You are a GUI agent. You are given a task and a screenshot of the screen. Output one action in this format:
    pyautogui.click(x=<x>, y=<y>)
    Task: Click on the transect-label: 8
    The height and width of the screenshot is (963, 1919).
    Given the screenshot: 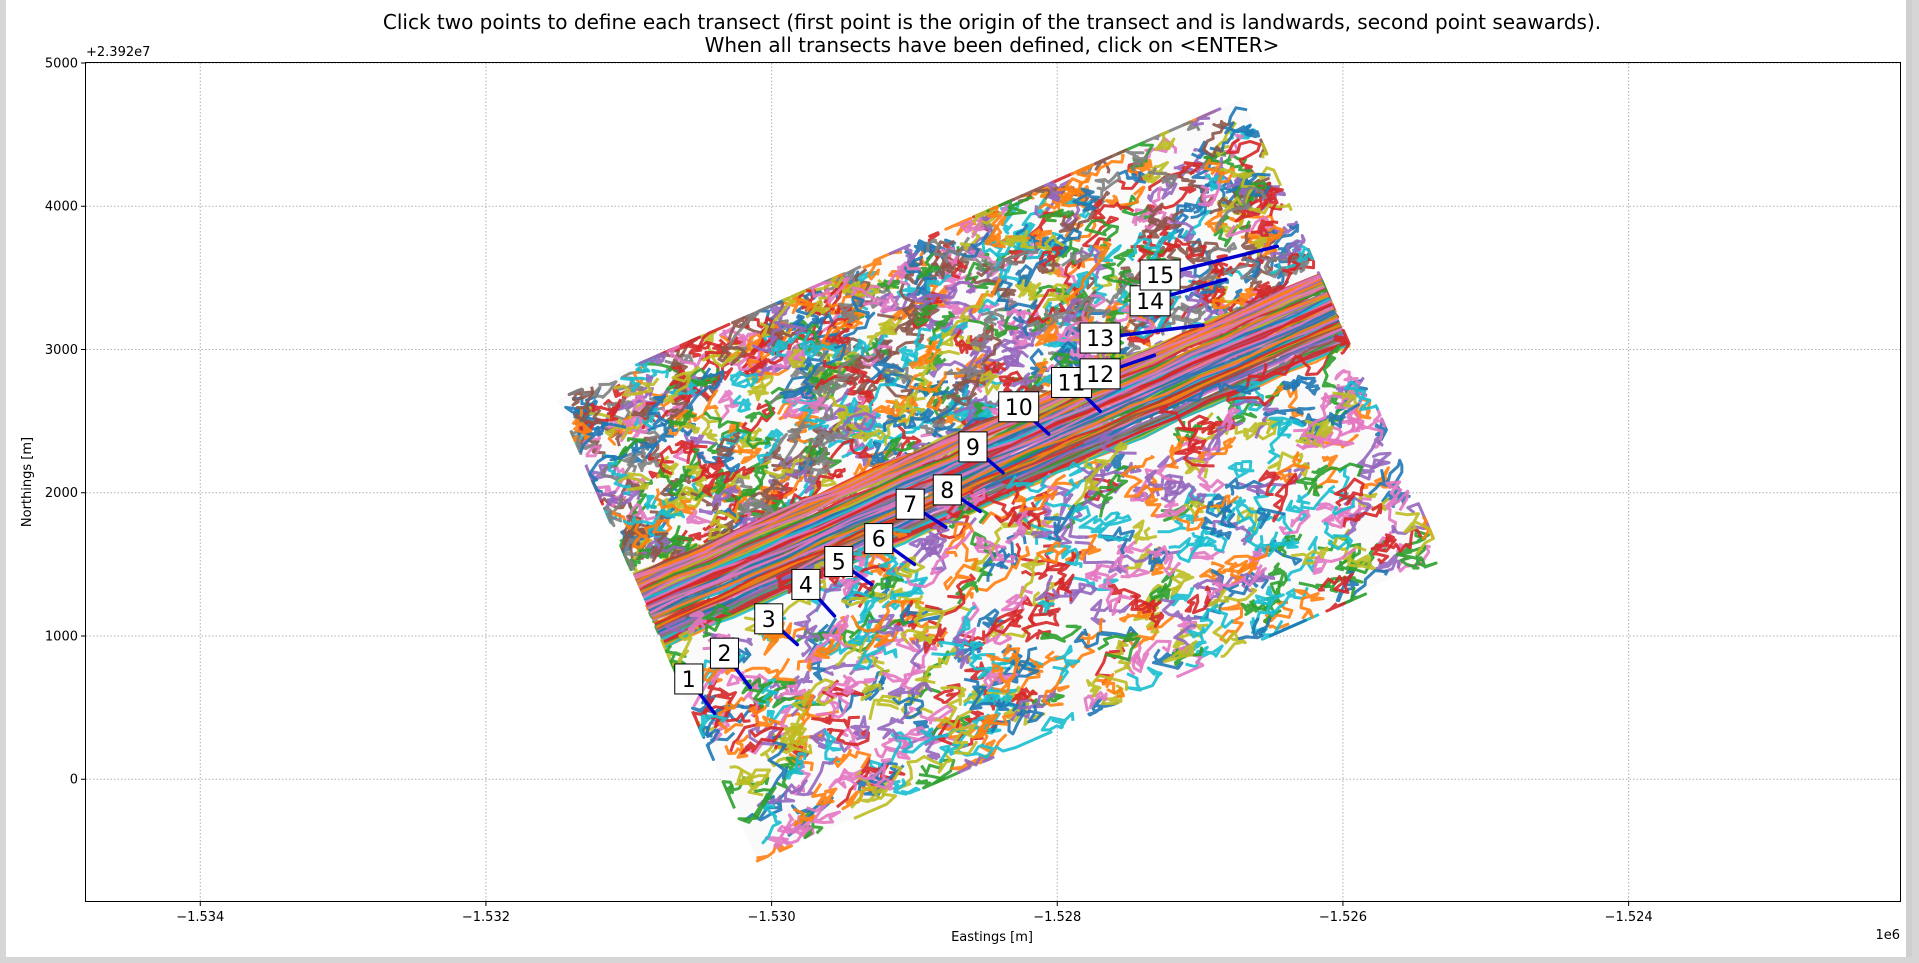 What is the action you would take?
    pyautogui.click(x=947, y=491)
    